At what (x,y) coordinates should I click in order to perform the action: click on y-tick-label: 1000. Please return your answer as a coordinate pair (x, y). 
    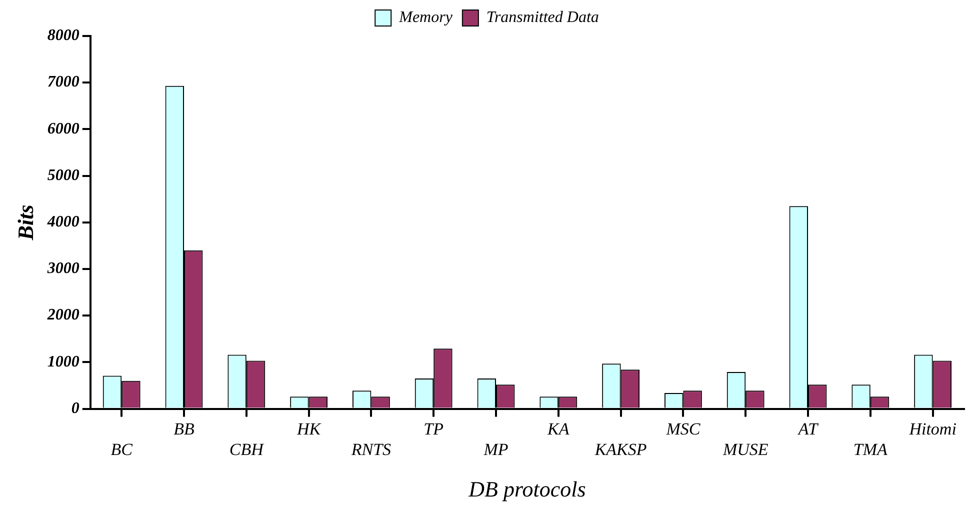
    Looking at the image, I should click on (63, 361).